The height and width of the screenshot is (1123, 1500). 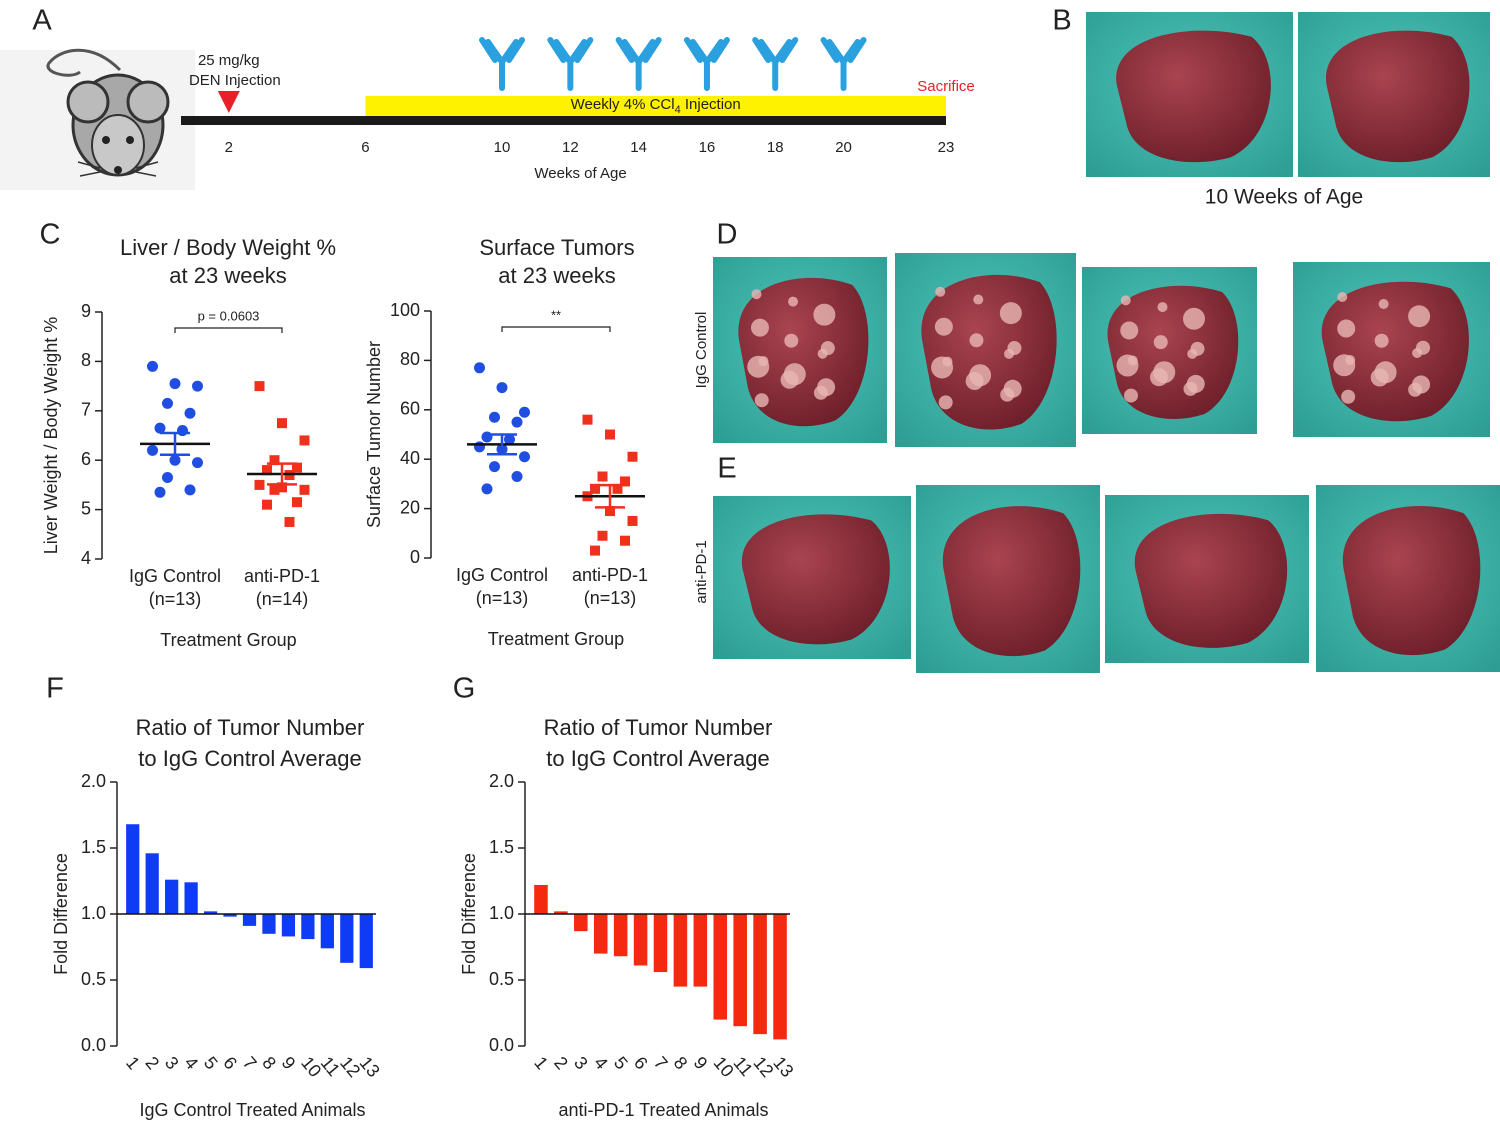 I want to click on x-tick-label: 1, so click(x=133, y=1063).